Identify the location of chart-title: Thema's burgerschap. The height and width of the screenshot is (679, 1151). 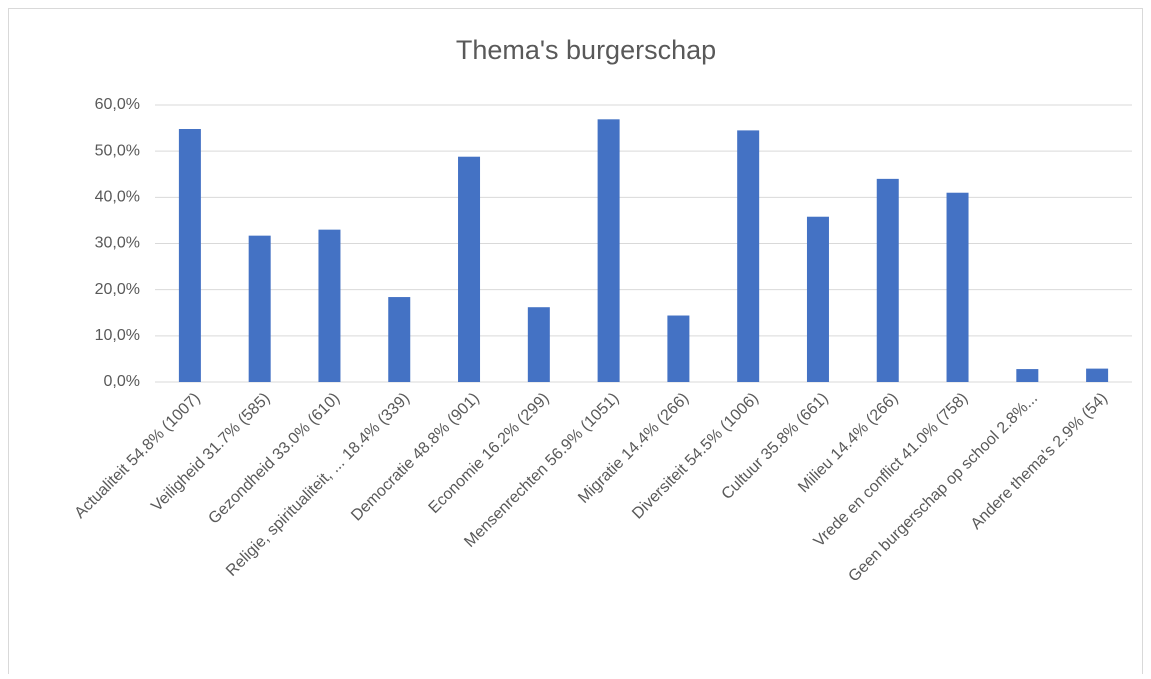
(586, 50).